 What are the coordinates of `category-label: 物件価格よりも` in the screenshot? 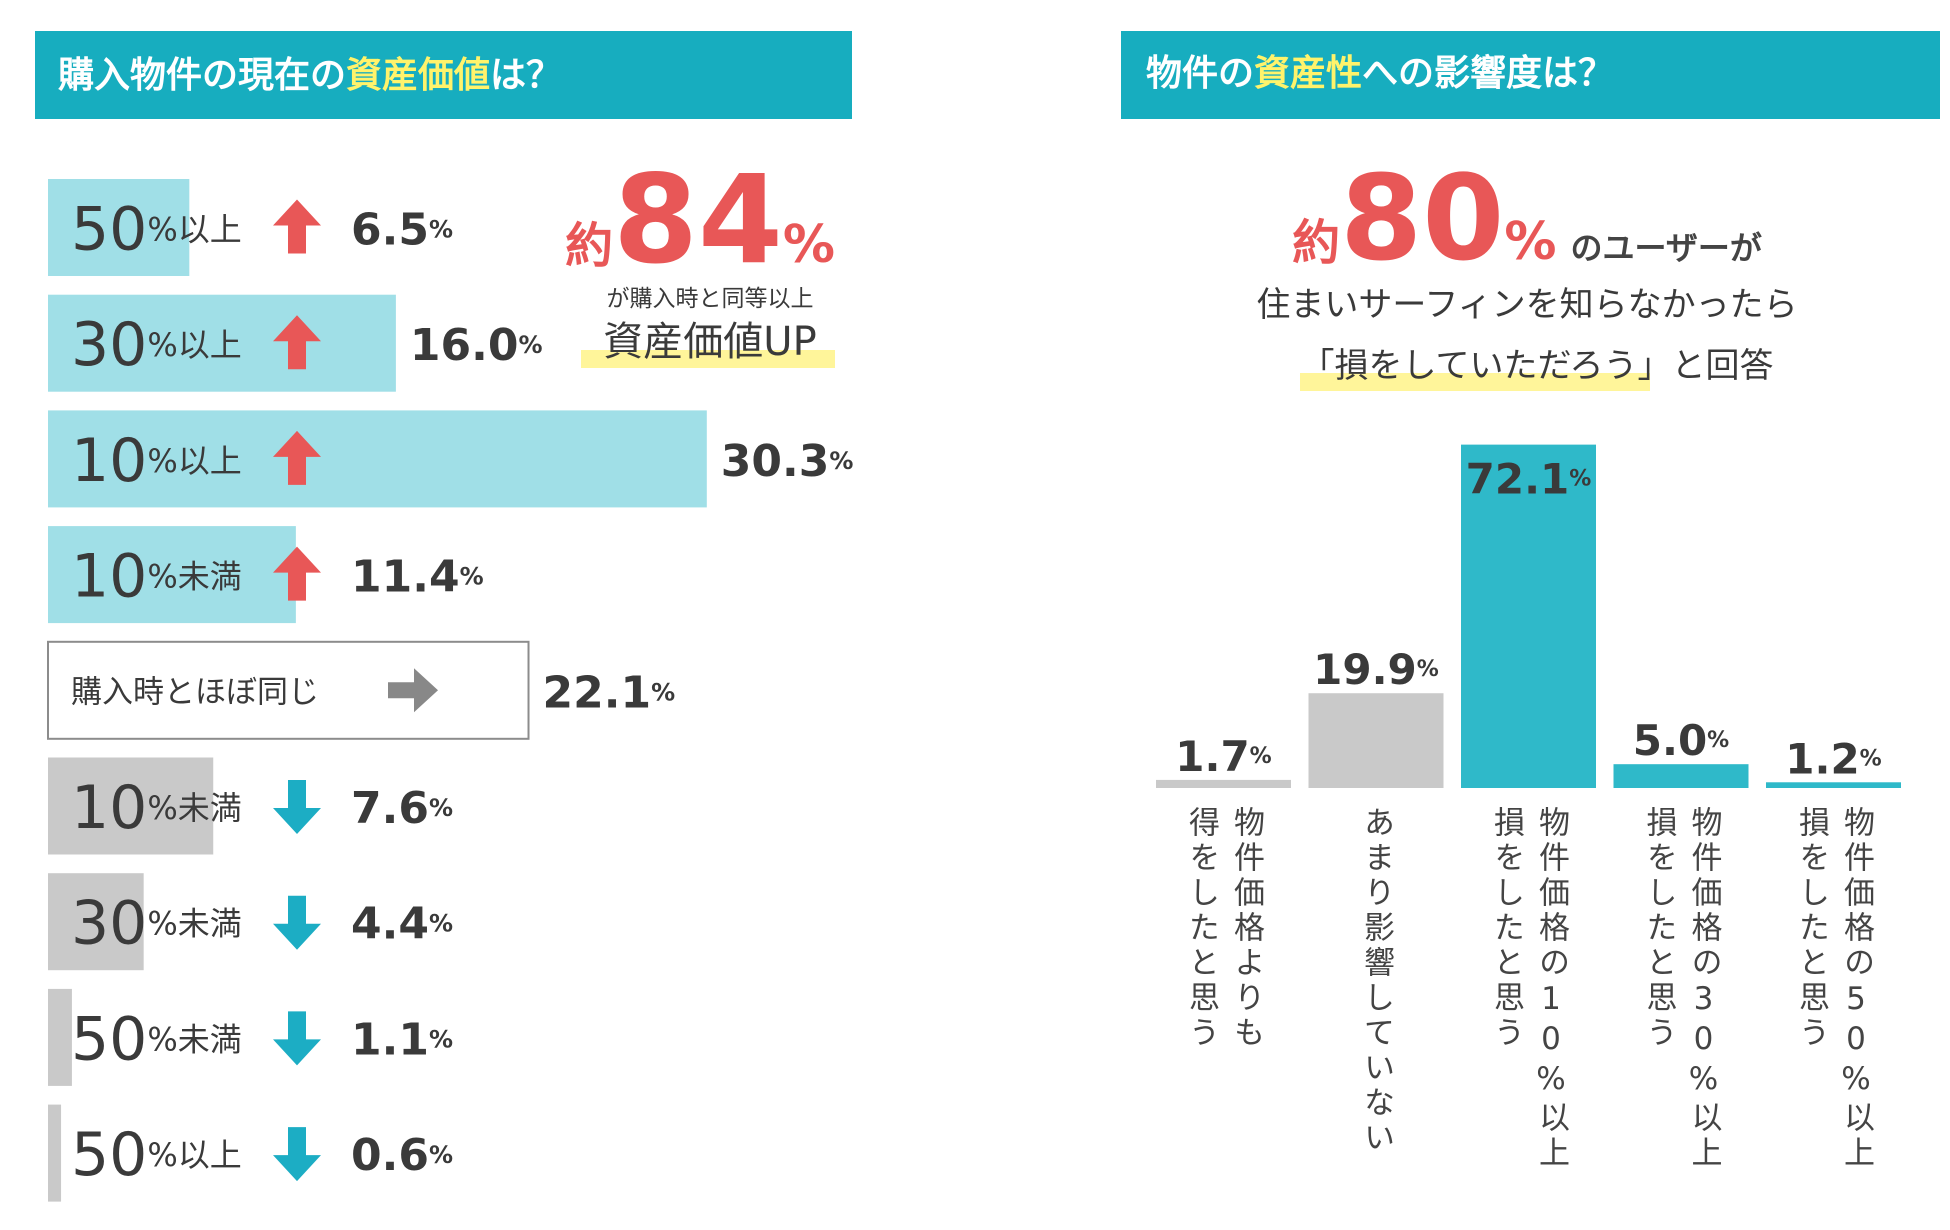 It's located at (1246, 928).